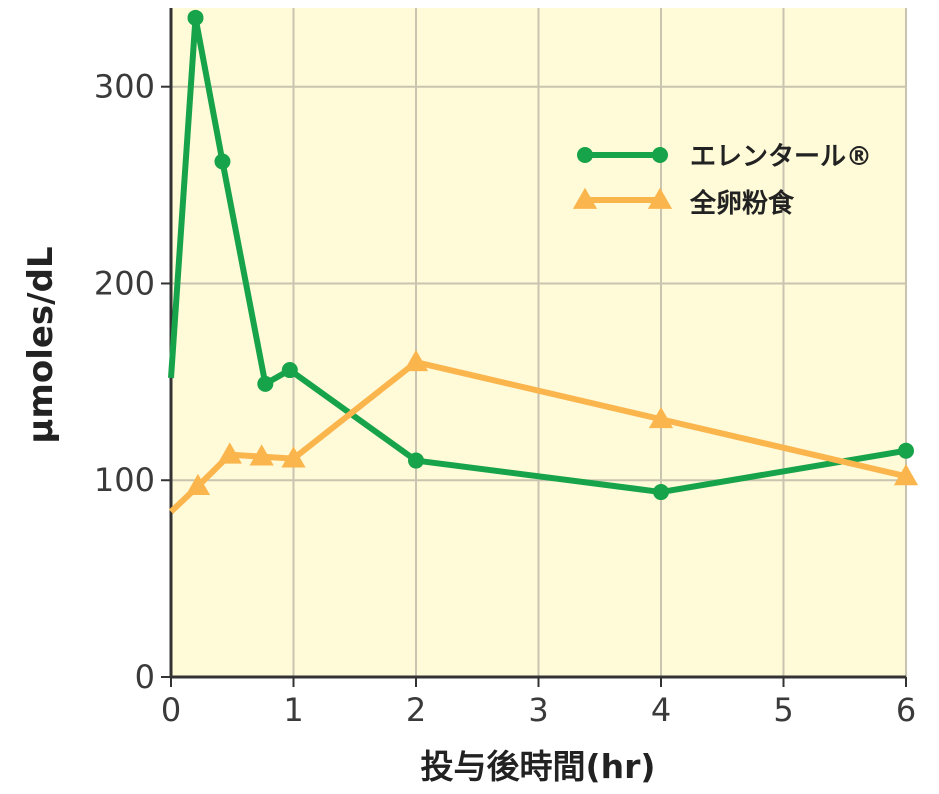 The height and width of the screenshot is (794, 939). What do you see at coordinates (41, 344) in the screenshot?
I see `y-axis-title: μmoles/dL` at bounding box center [41, 344].